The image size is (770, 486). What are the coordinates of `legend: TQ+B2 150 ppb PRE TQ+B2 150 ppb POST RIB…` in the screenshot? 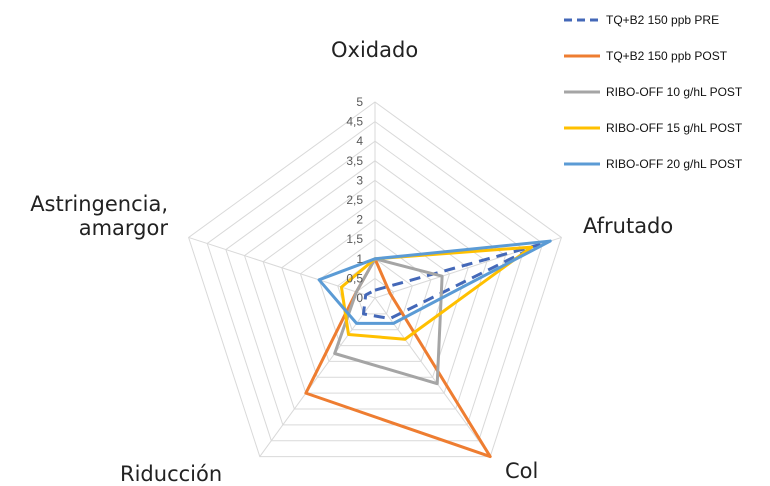 It's located at (664, 100).